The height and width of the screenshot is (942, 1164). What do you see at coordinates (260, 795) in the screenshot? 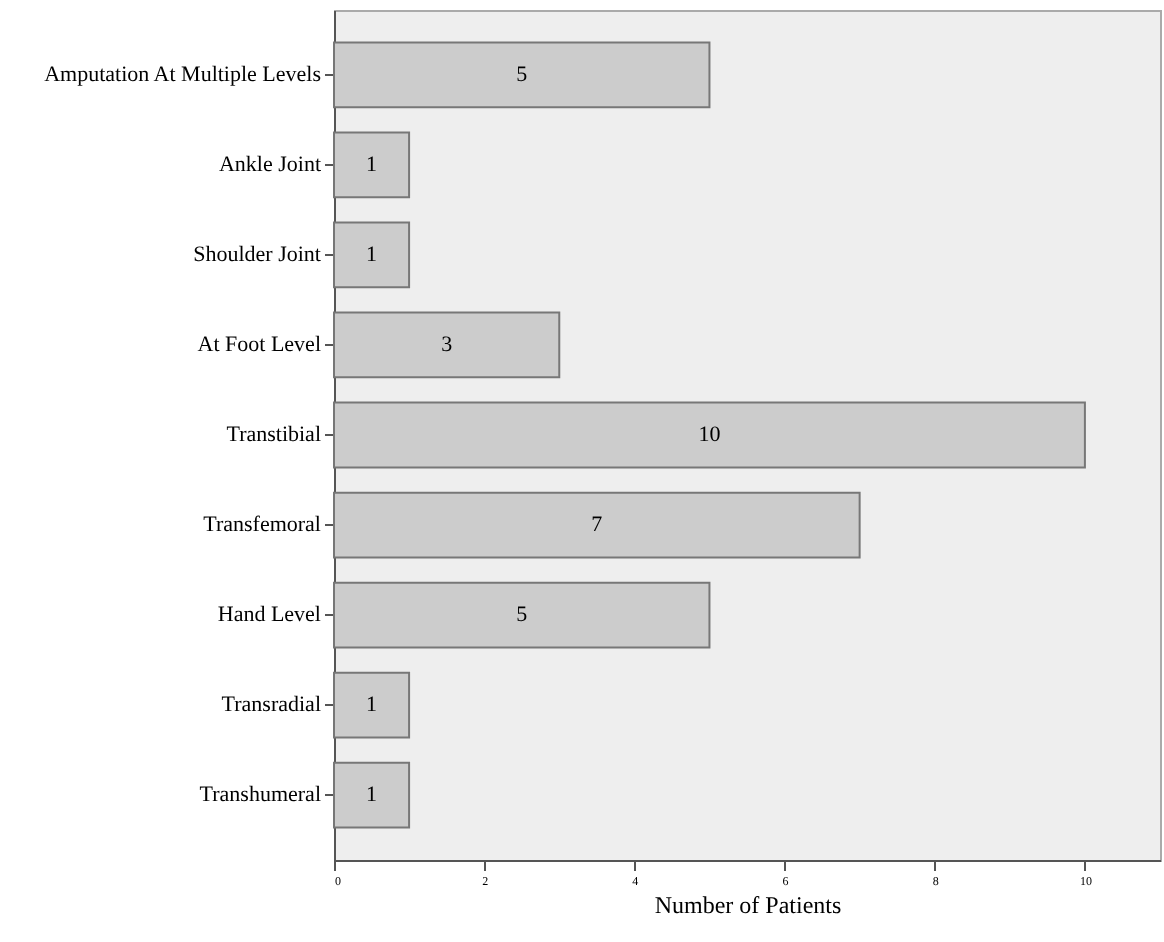
I see `y-tick-label: Transhumeral` at bounding box center [260, 795].